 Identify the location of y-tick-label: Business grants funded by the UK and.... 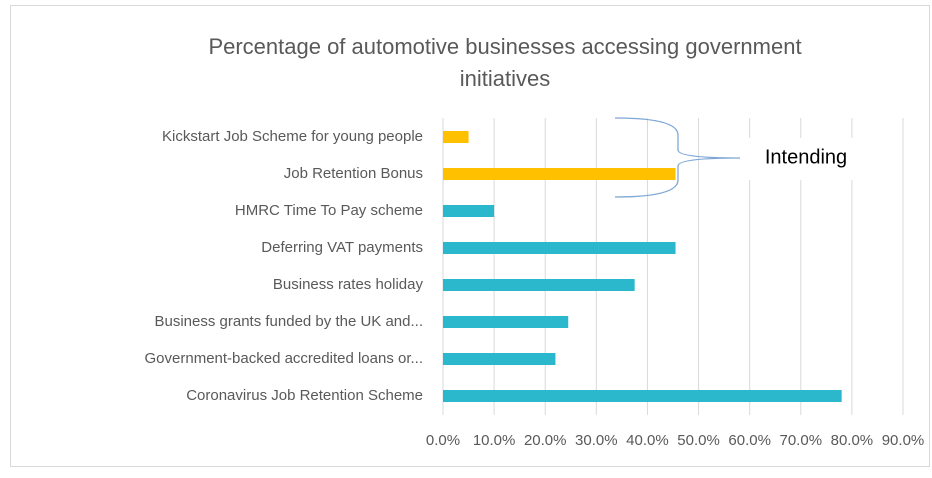
(289, 321).